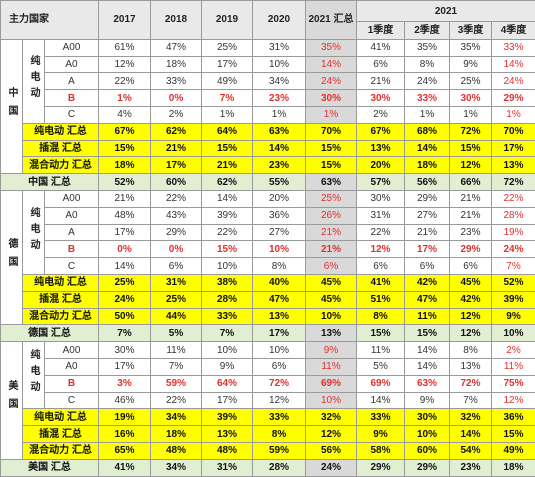 The height and width of the screenshot is (477, 535). I want to click on model-label: A00, so click(71, 350).